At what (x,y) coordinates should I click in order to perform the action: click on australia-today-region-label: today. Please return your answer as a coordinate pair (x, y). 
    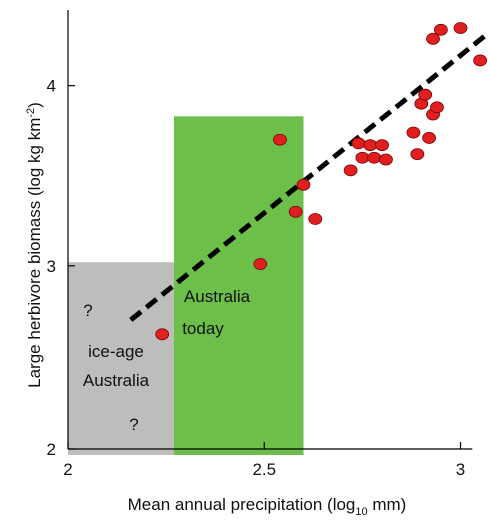
    Looking at the image, I should click on (203, 328).